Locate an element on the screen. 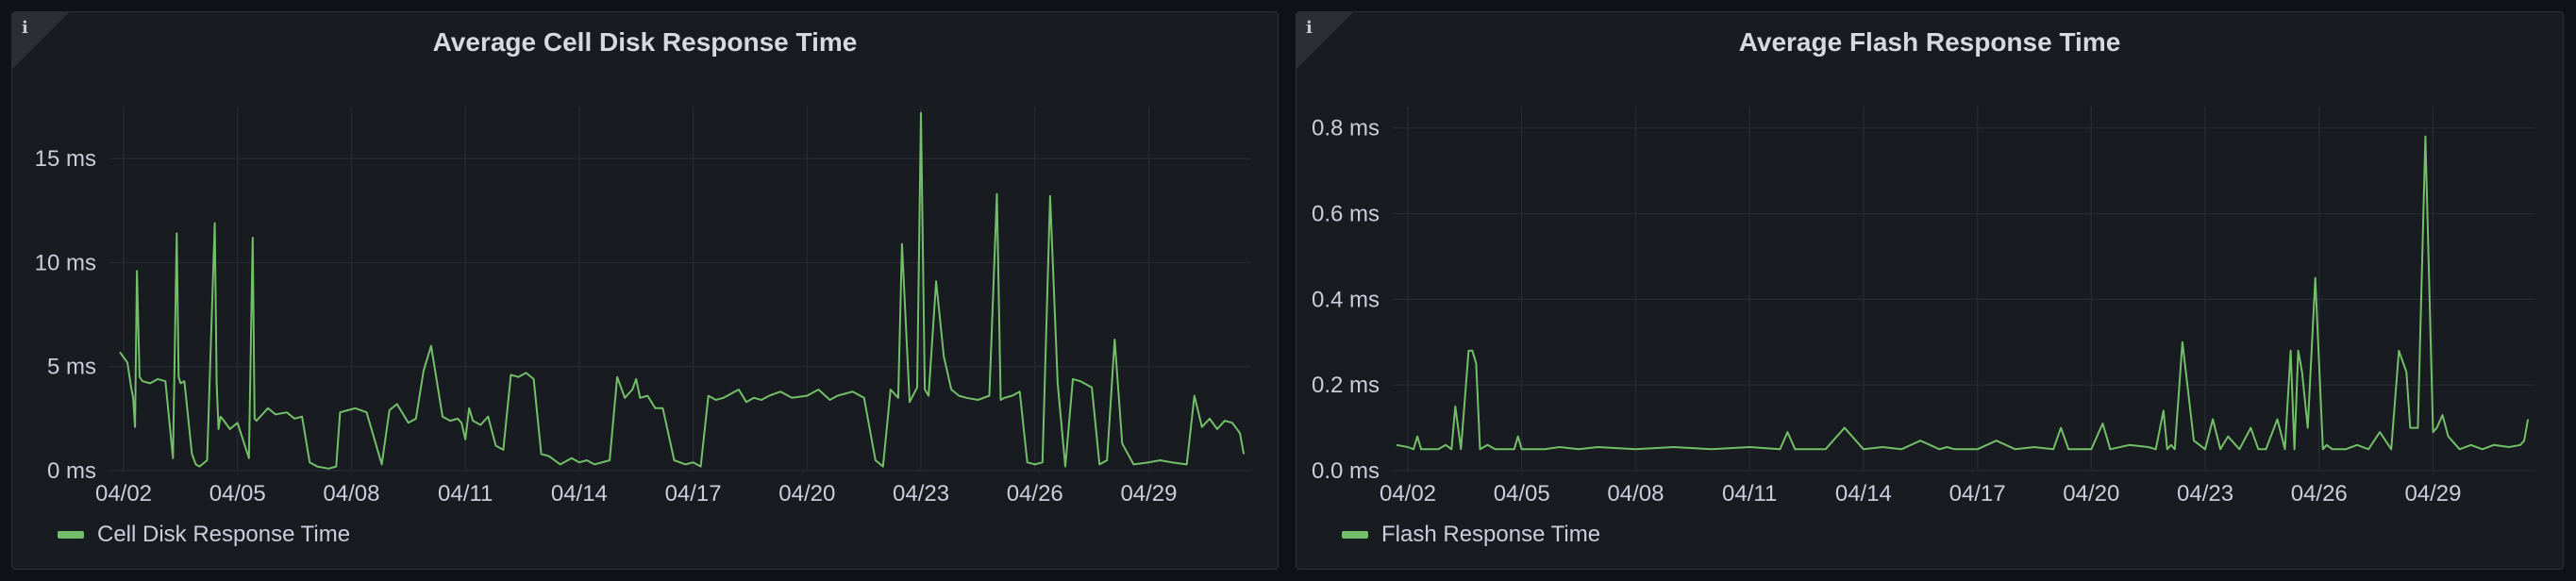 The height and width of the screenshot is (581, 2576). legend: Cell Disk Response Time is located at coordinates (204, 535).